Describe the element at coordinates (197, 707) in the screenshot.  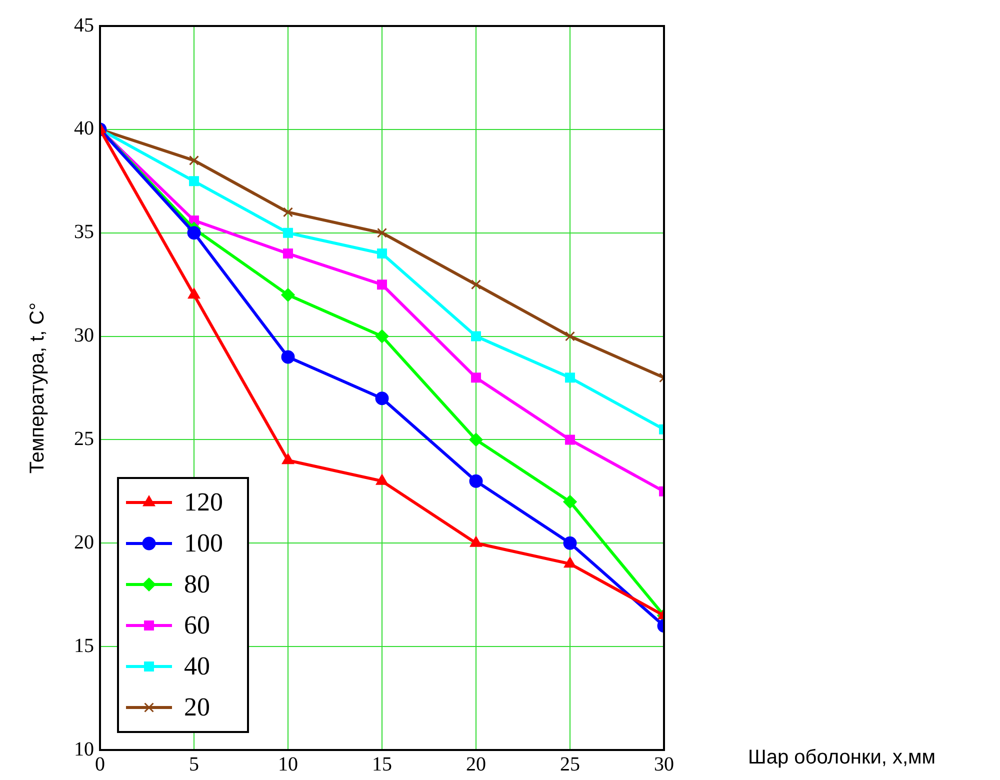
I see `legend-label: 20` at that location.